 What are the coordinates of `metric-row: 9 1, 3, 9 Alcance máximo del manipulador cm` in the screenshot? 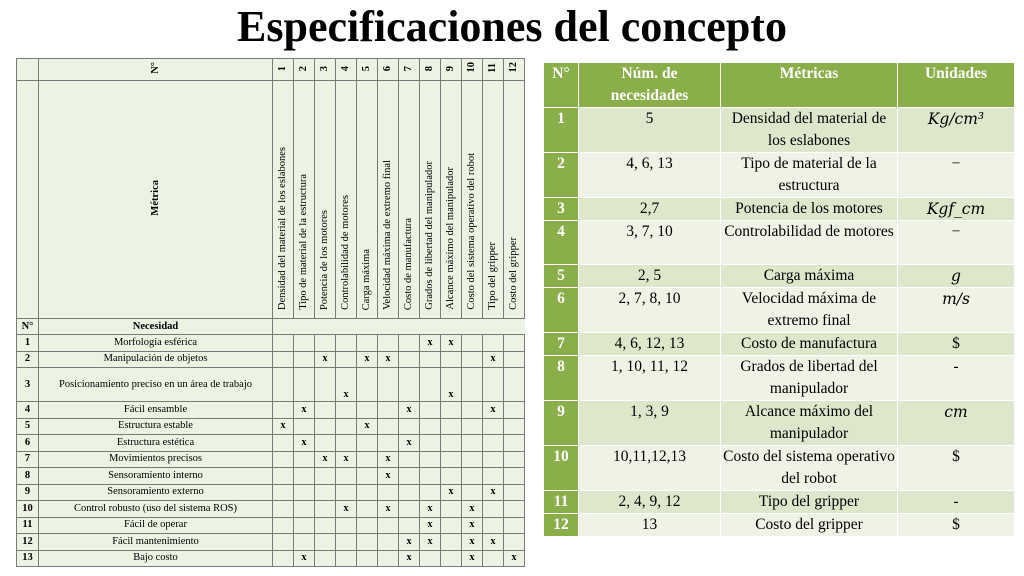 It's located at (779, 423).